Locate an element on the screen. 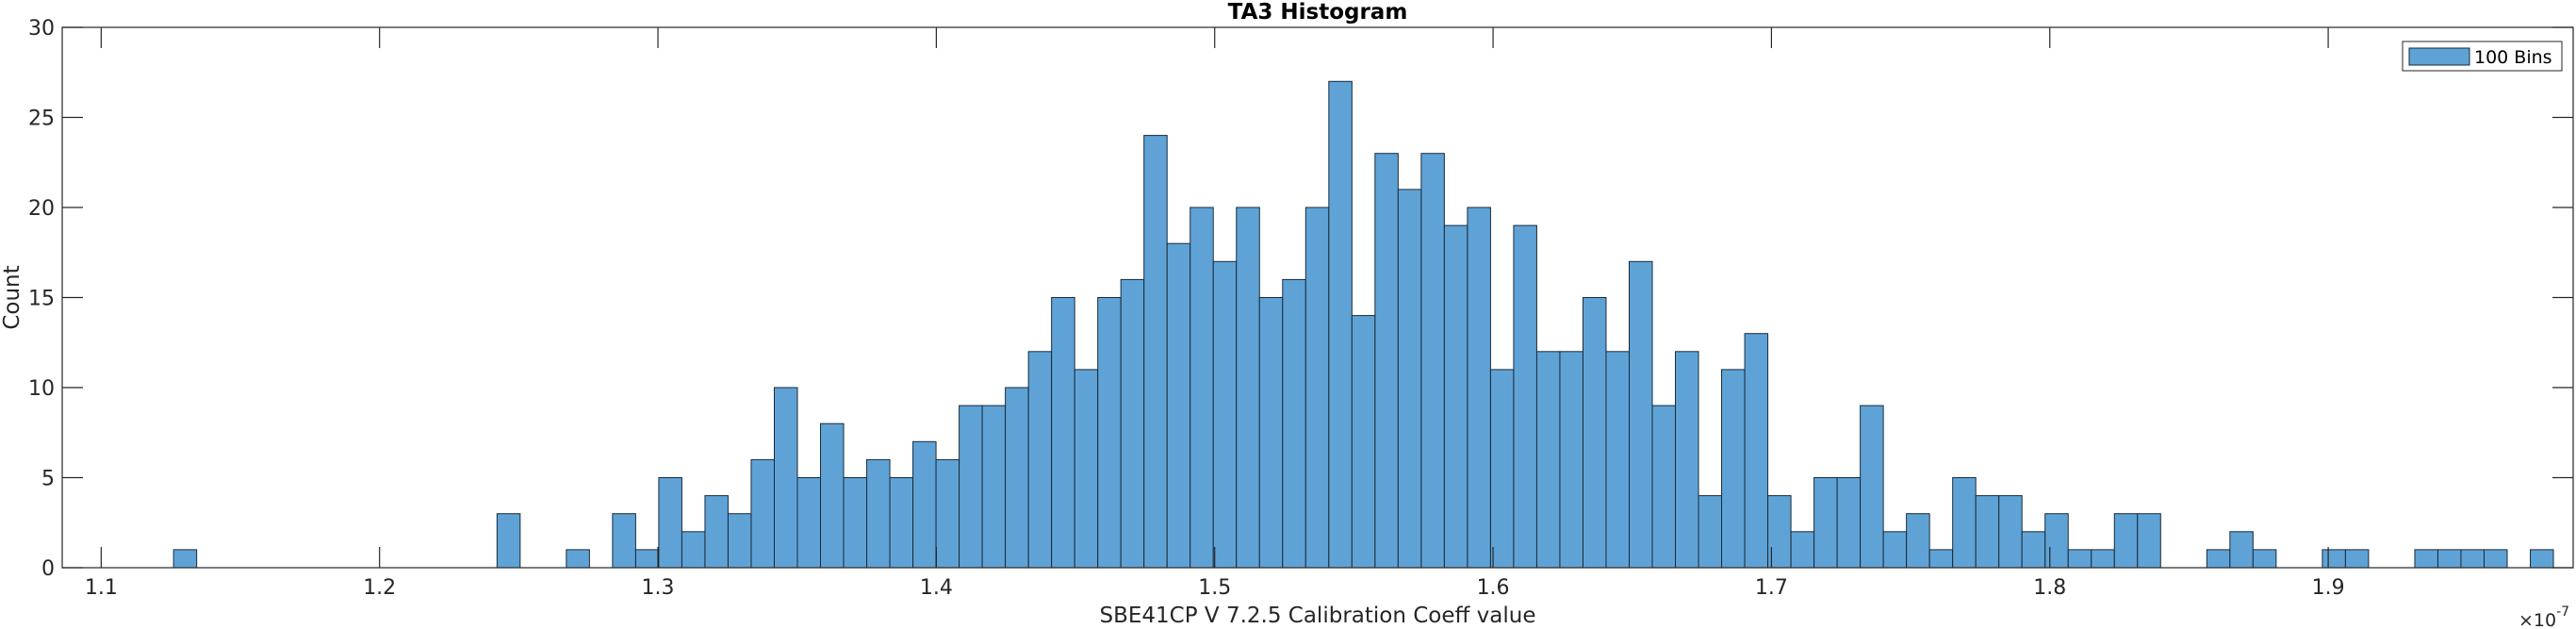 The image size is (2576, 629). y-tick-label: 10 is located at coordinates (41, 389).